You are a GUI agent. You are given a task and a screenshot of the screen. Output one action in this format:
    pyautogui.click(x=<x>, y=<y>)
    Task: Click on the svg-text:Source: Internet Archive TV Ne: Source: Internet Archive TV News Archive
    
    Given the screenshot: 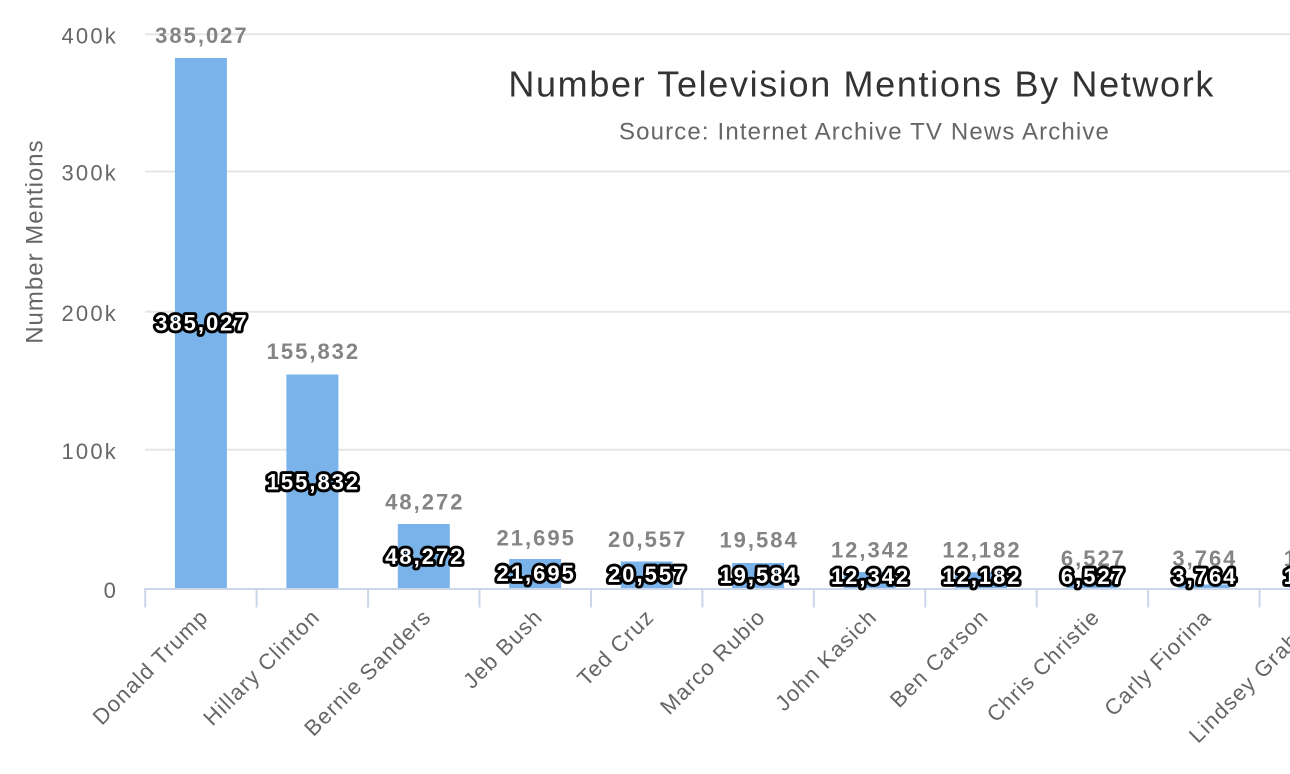 What is the action you would take?
    pyautogui.click(x=864, y=132)
    